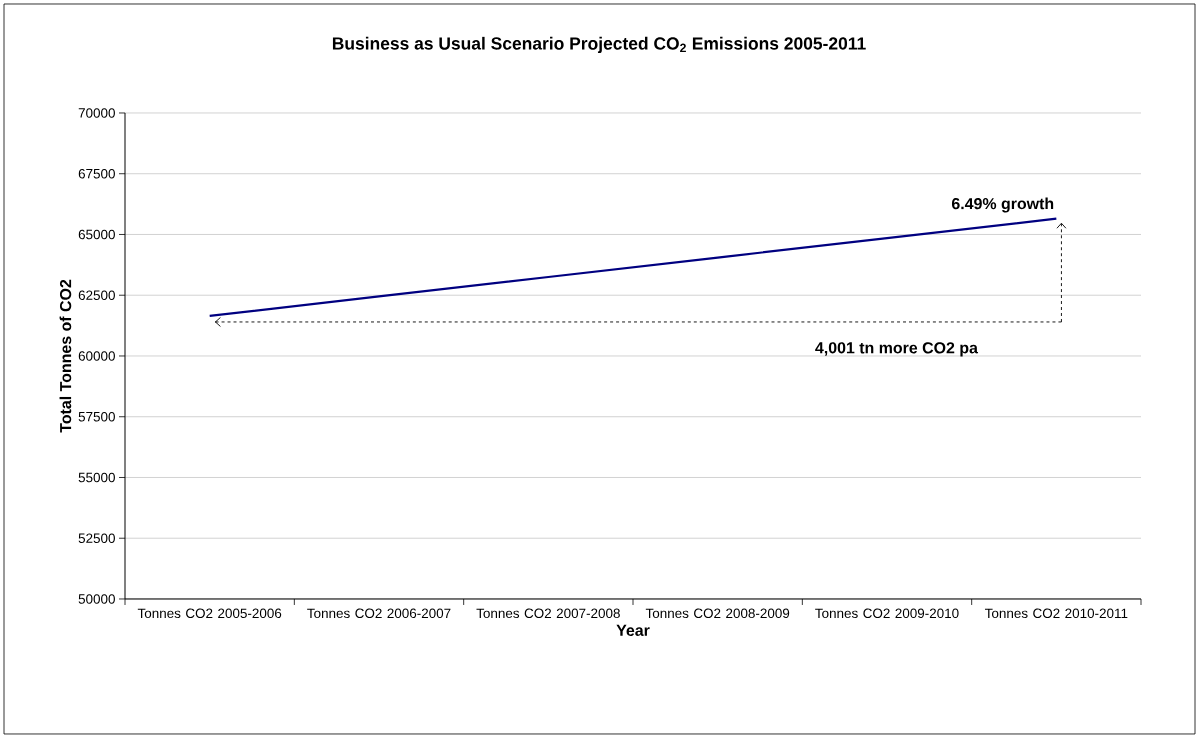 This screenshot has width=1198, height=735. I want to click on ref-line-label: 4,001 tn more CO2 pa, so click(897, 349).